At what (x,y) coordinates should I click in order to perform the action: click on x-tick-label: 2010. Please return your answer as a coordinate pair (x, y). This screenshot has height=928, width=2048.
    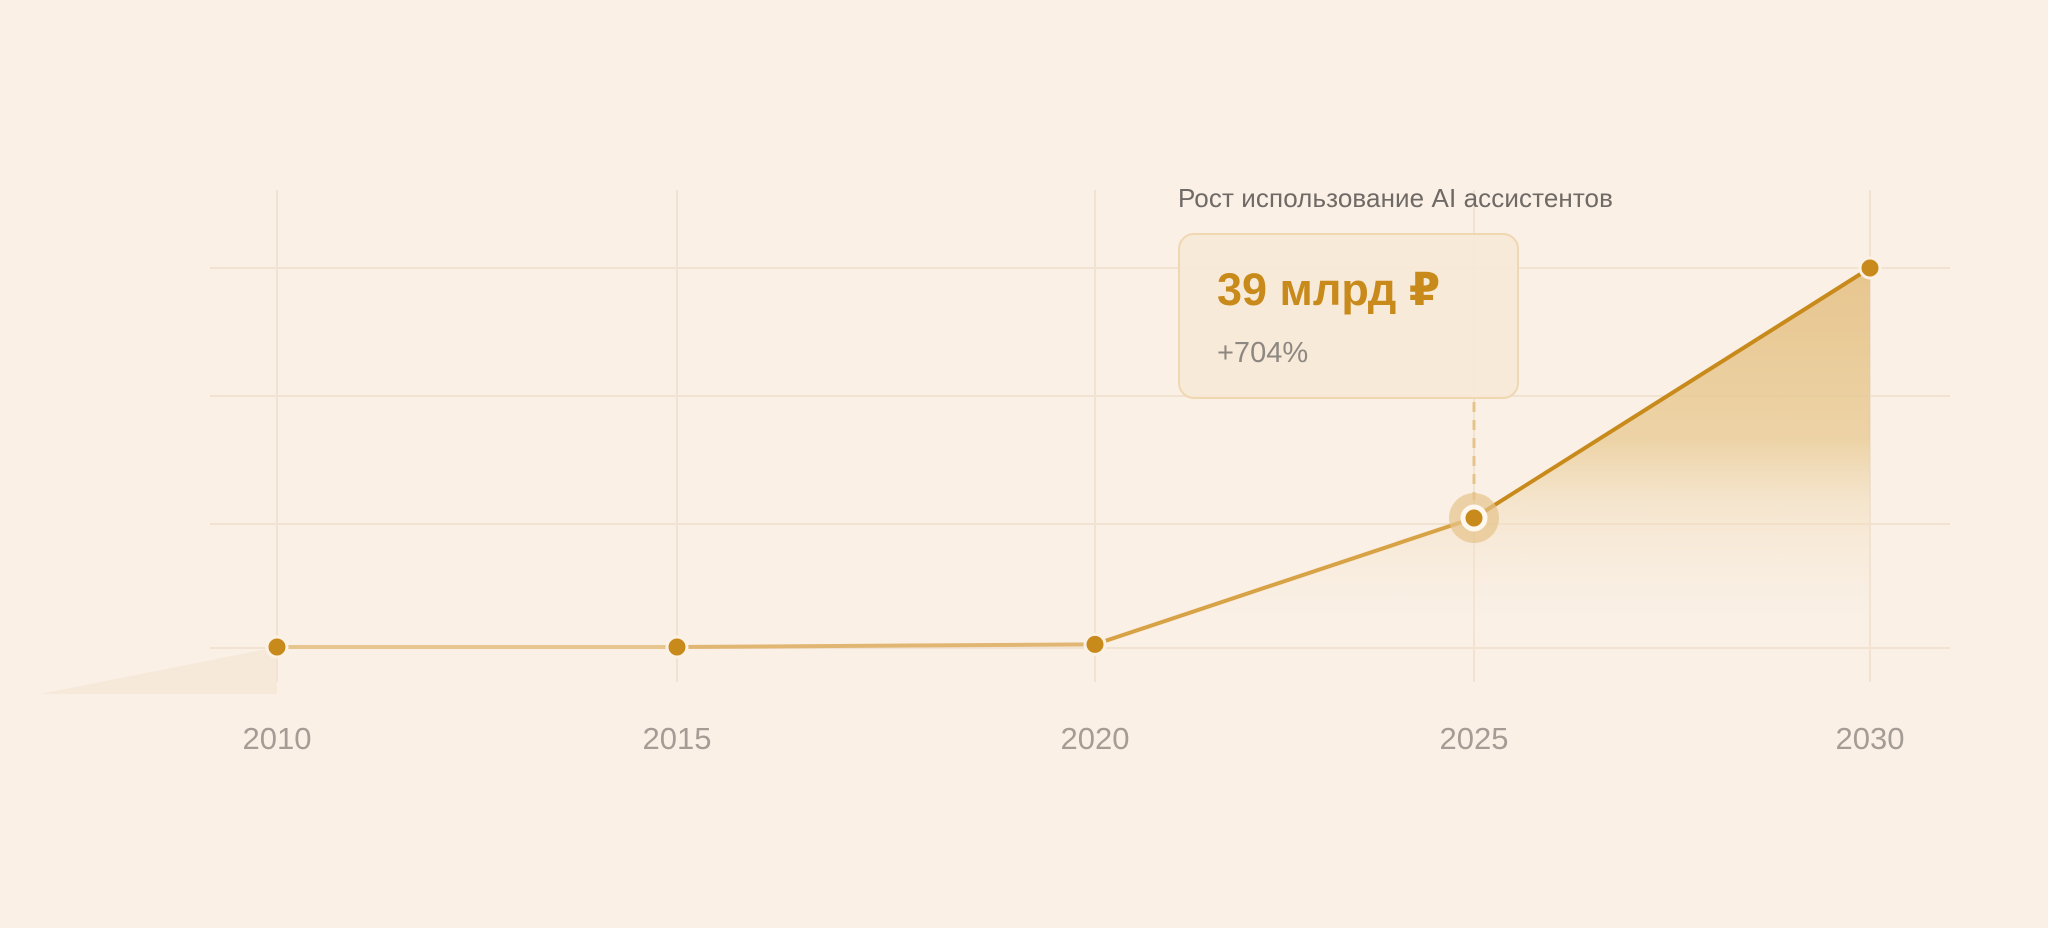
    Looking at the image, I should click on (277, 738).